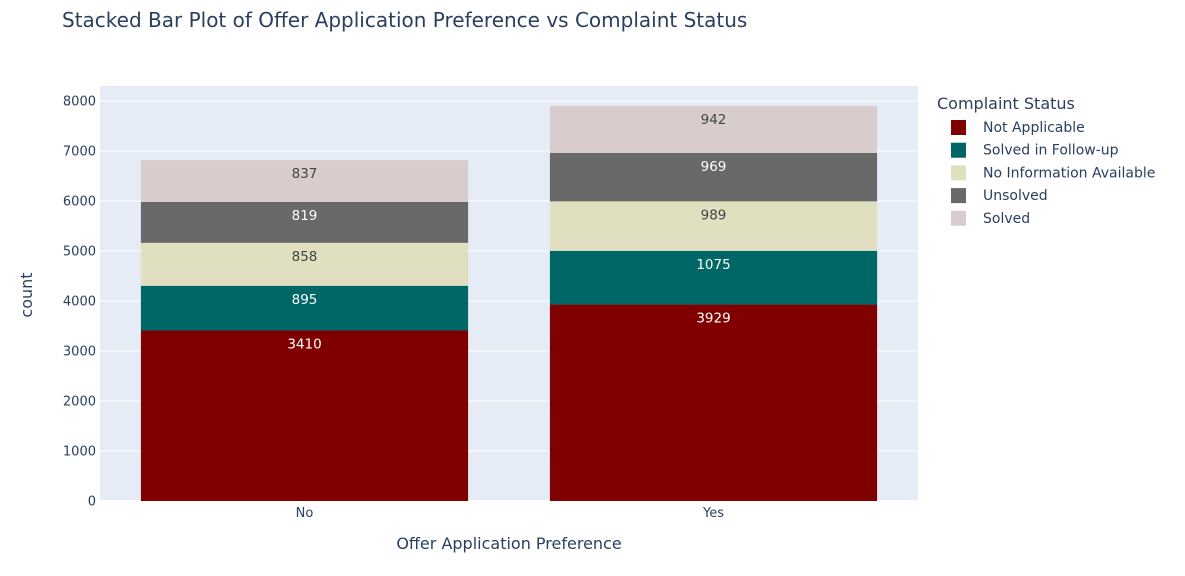 The width and height of the screenshot is (1185, 576). What do you see at coordinates (1034, 128) in the screenshot?
I see `legend-label: Not Applicable` at bounding box center [1034, 128].